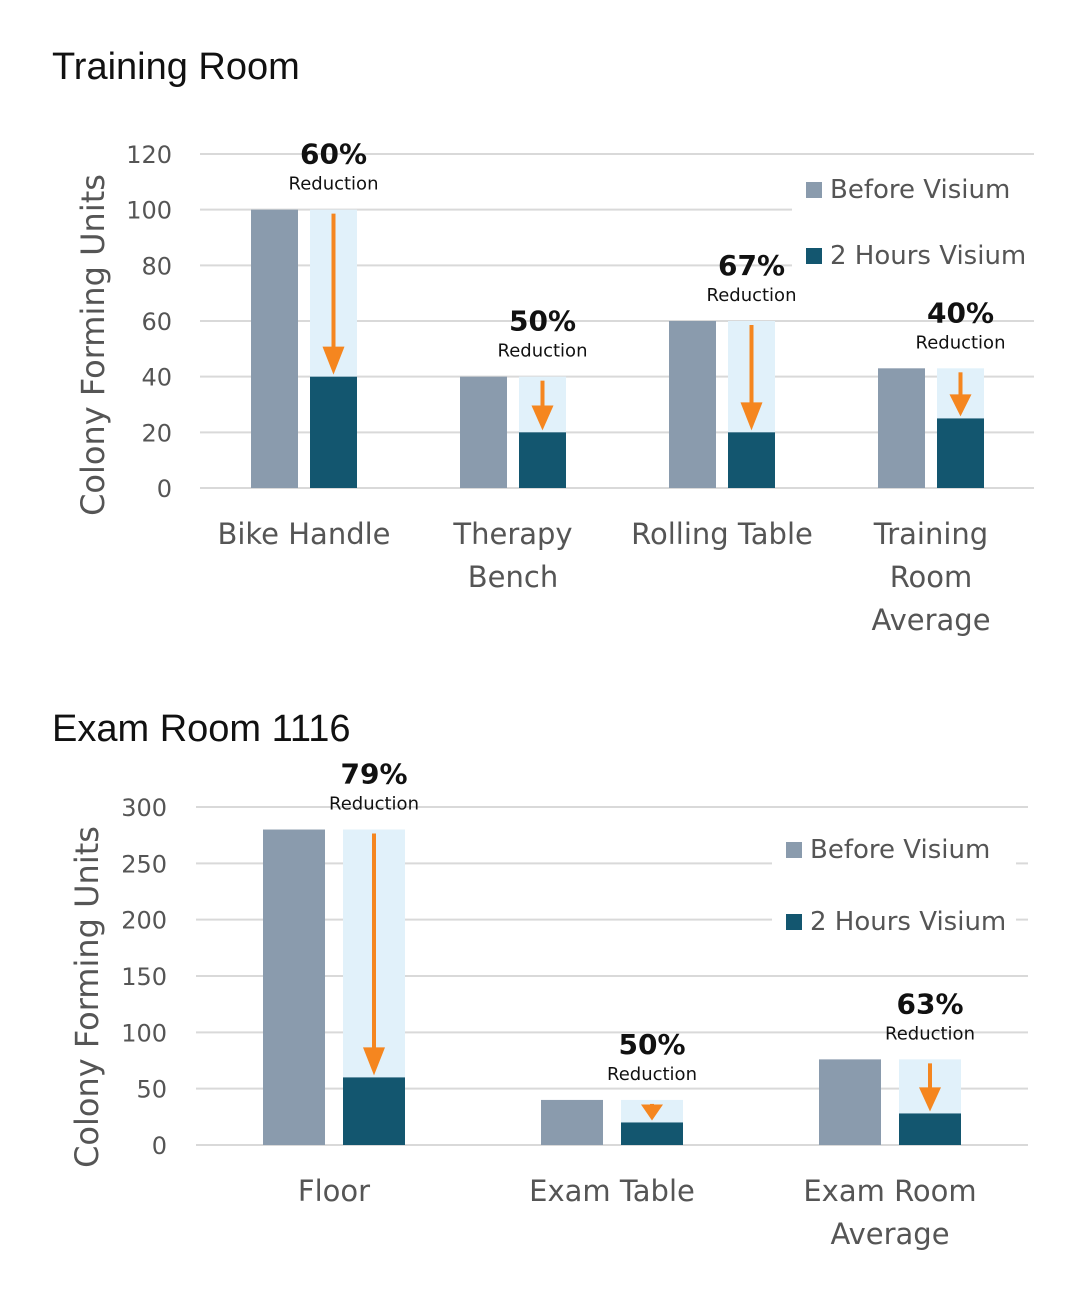 The width and height of the screenshot is (1091, 1292). I want to click on training-legend-label-before: Before Visium, so click(920, 190).